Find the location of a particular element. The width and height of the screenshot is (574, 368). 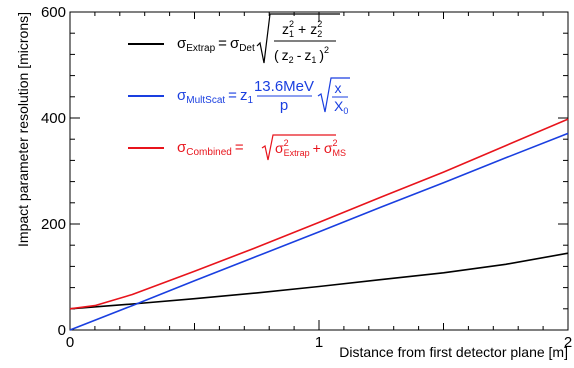

y-tick-label: 600 is located at coordinates (53, 12).